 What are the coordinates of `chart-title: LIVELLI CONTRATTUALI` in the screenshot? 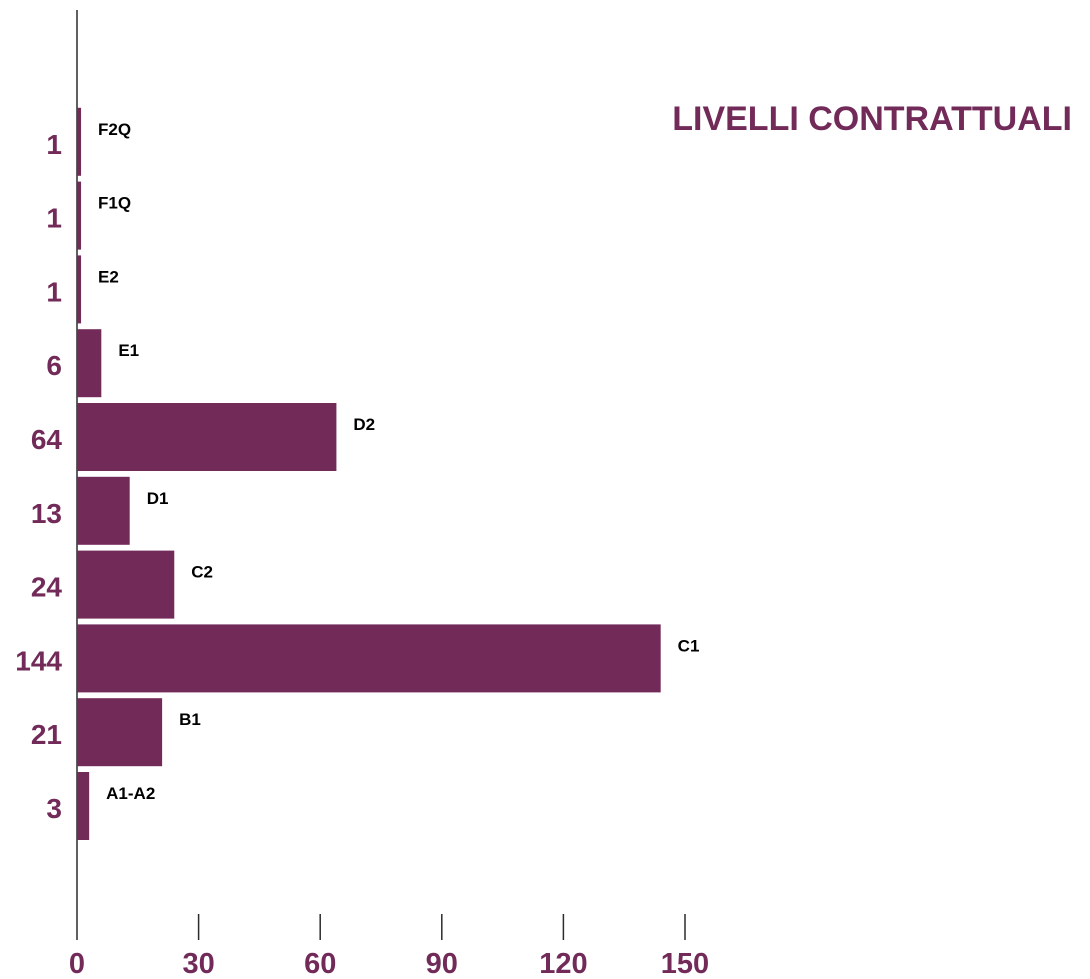 It's located at (872, 119).